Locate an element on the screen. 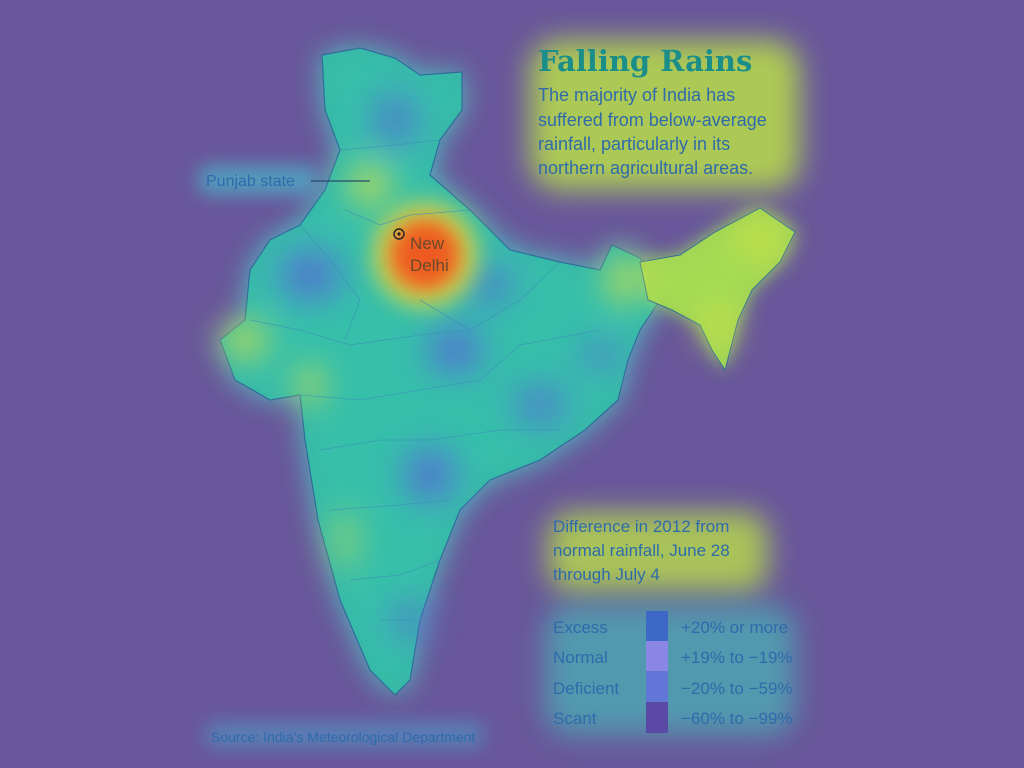  dry-zone-northwest is located at coordinates (310, 275).